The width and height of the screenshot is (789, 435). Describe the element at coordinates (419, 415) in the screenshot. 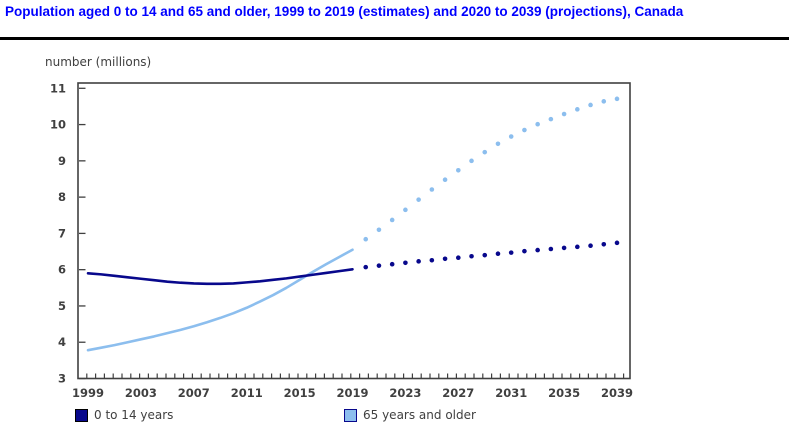

I see `legend-label-65-and-older: 65 years and older` at that location.